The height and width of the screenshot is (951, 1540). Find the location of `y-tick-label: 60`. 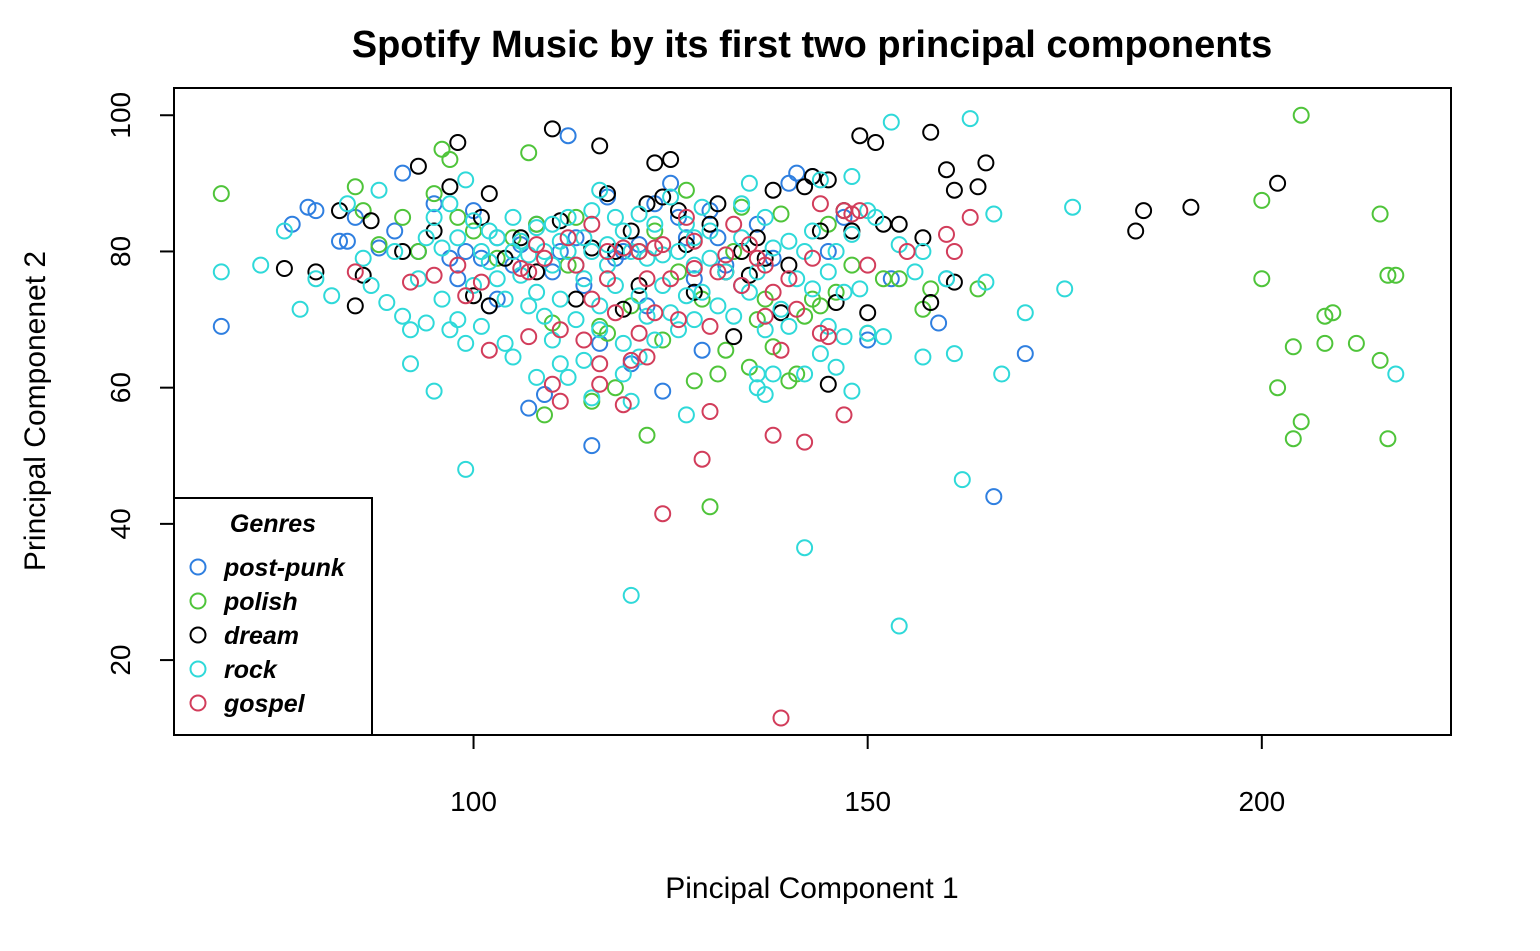

y-tick-label: 60 is located at coordinates (120, 387).